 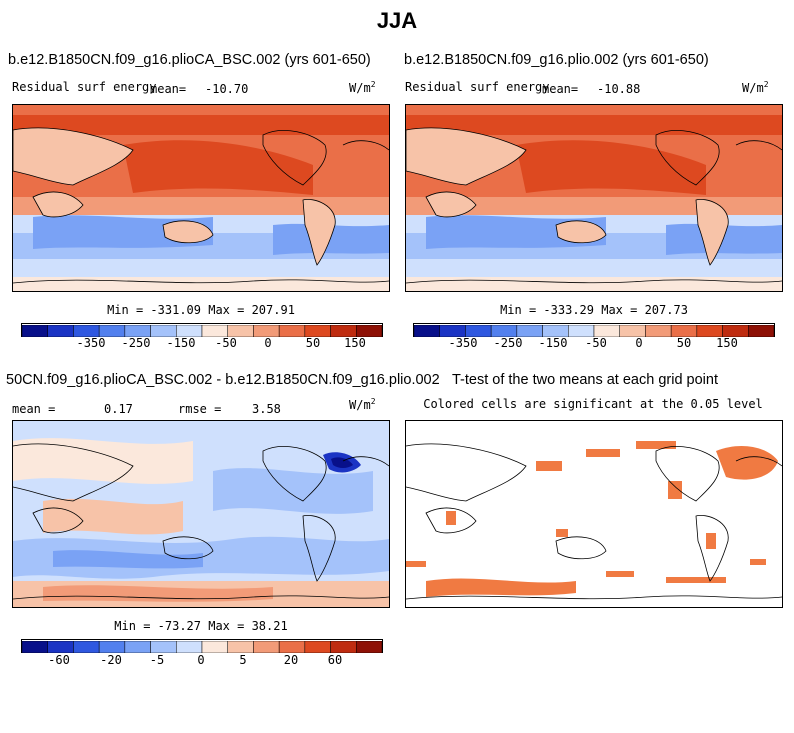 I want to click on panel3-rmse-label: rmse =, so click(x=200, y=409).